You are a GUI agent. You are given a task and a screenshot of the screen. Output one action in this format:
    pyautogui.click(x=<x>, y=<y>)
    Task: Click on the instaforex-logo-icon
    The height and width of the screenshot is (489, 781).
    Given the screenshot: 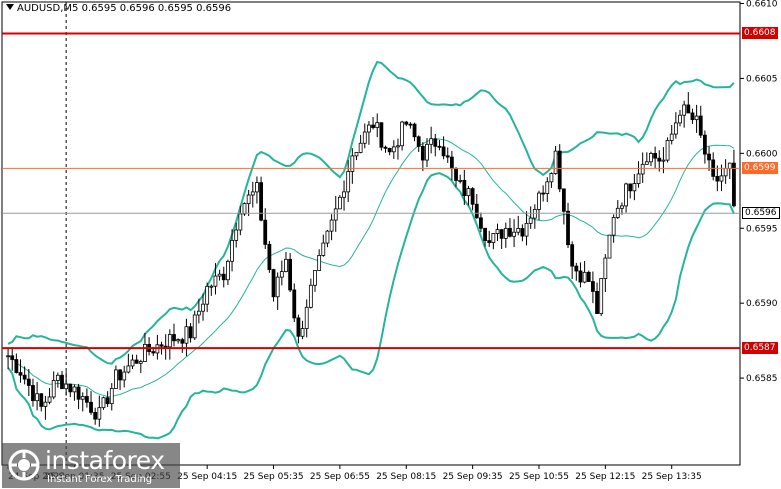 What is the action you would take?
    pyautogui.click(x=24, y=465)
    